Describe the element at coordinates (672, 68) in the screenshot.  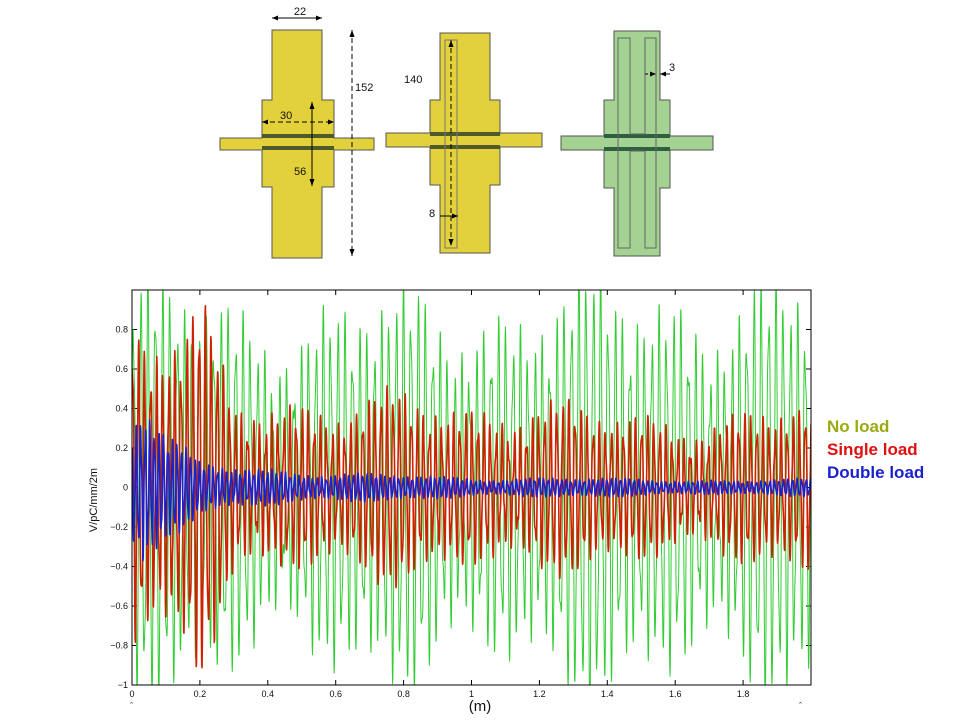
I see `dim-label-green-gap: 3` at that location.